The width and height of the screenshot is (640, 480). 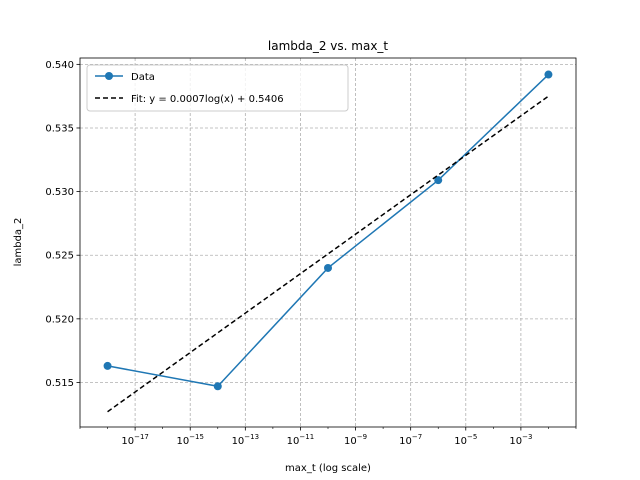 What do you see at coordinates (143, 77) in the screenshot?
I see `legend-label-data: Data` at bounding box center [143, 77].